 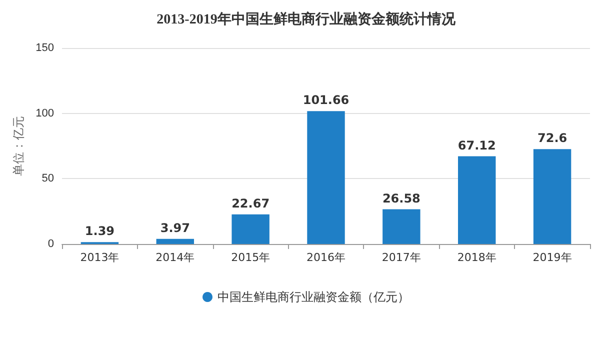 I want to click on x-tick-label: 2015年, so click(x=250, y=257).